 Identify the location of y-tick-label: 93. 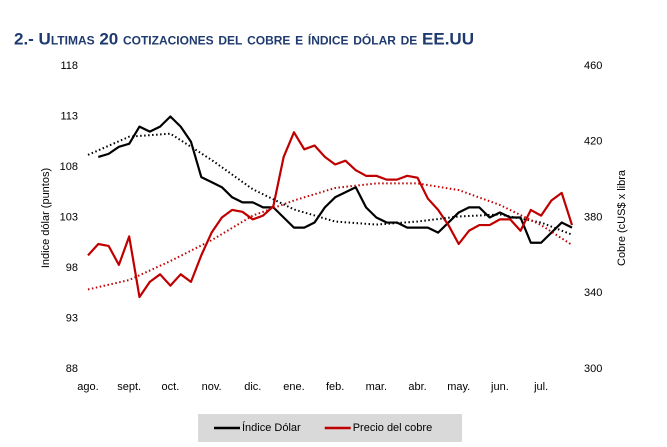
(72, 318).